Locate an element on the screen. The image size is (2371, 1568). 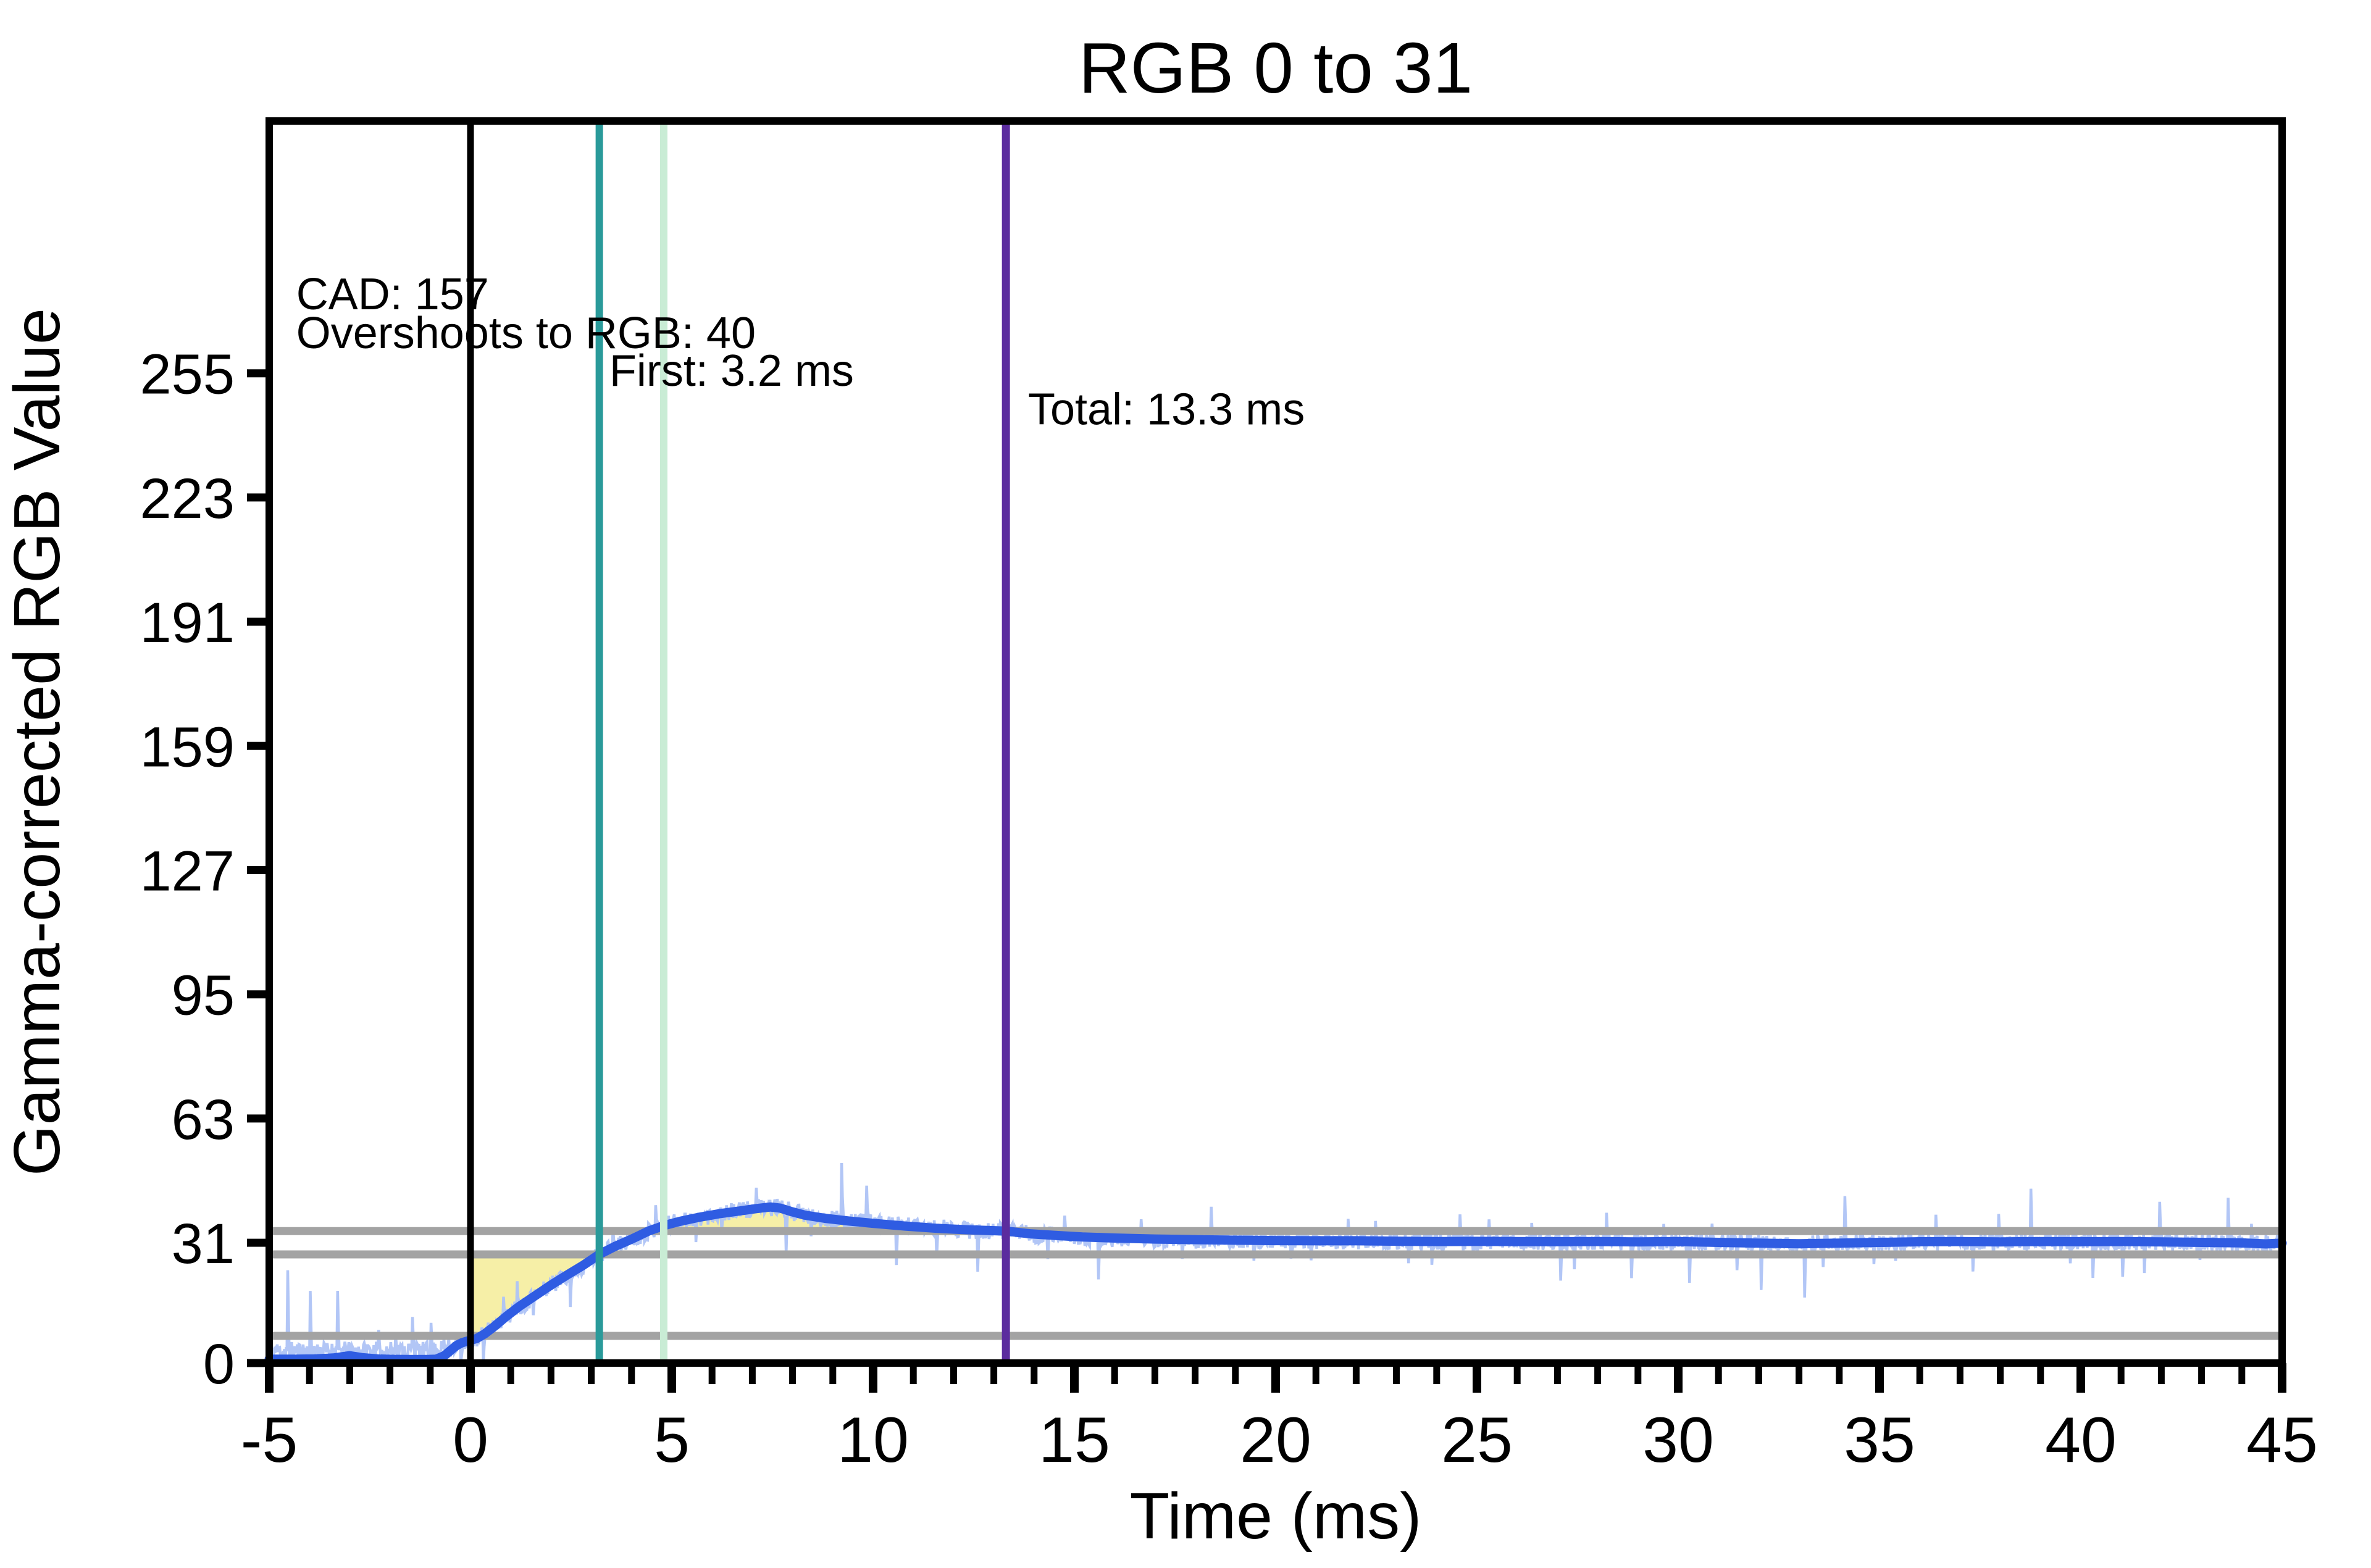
x-tick-label: 35 is located at coordinates (1879, 1440).